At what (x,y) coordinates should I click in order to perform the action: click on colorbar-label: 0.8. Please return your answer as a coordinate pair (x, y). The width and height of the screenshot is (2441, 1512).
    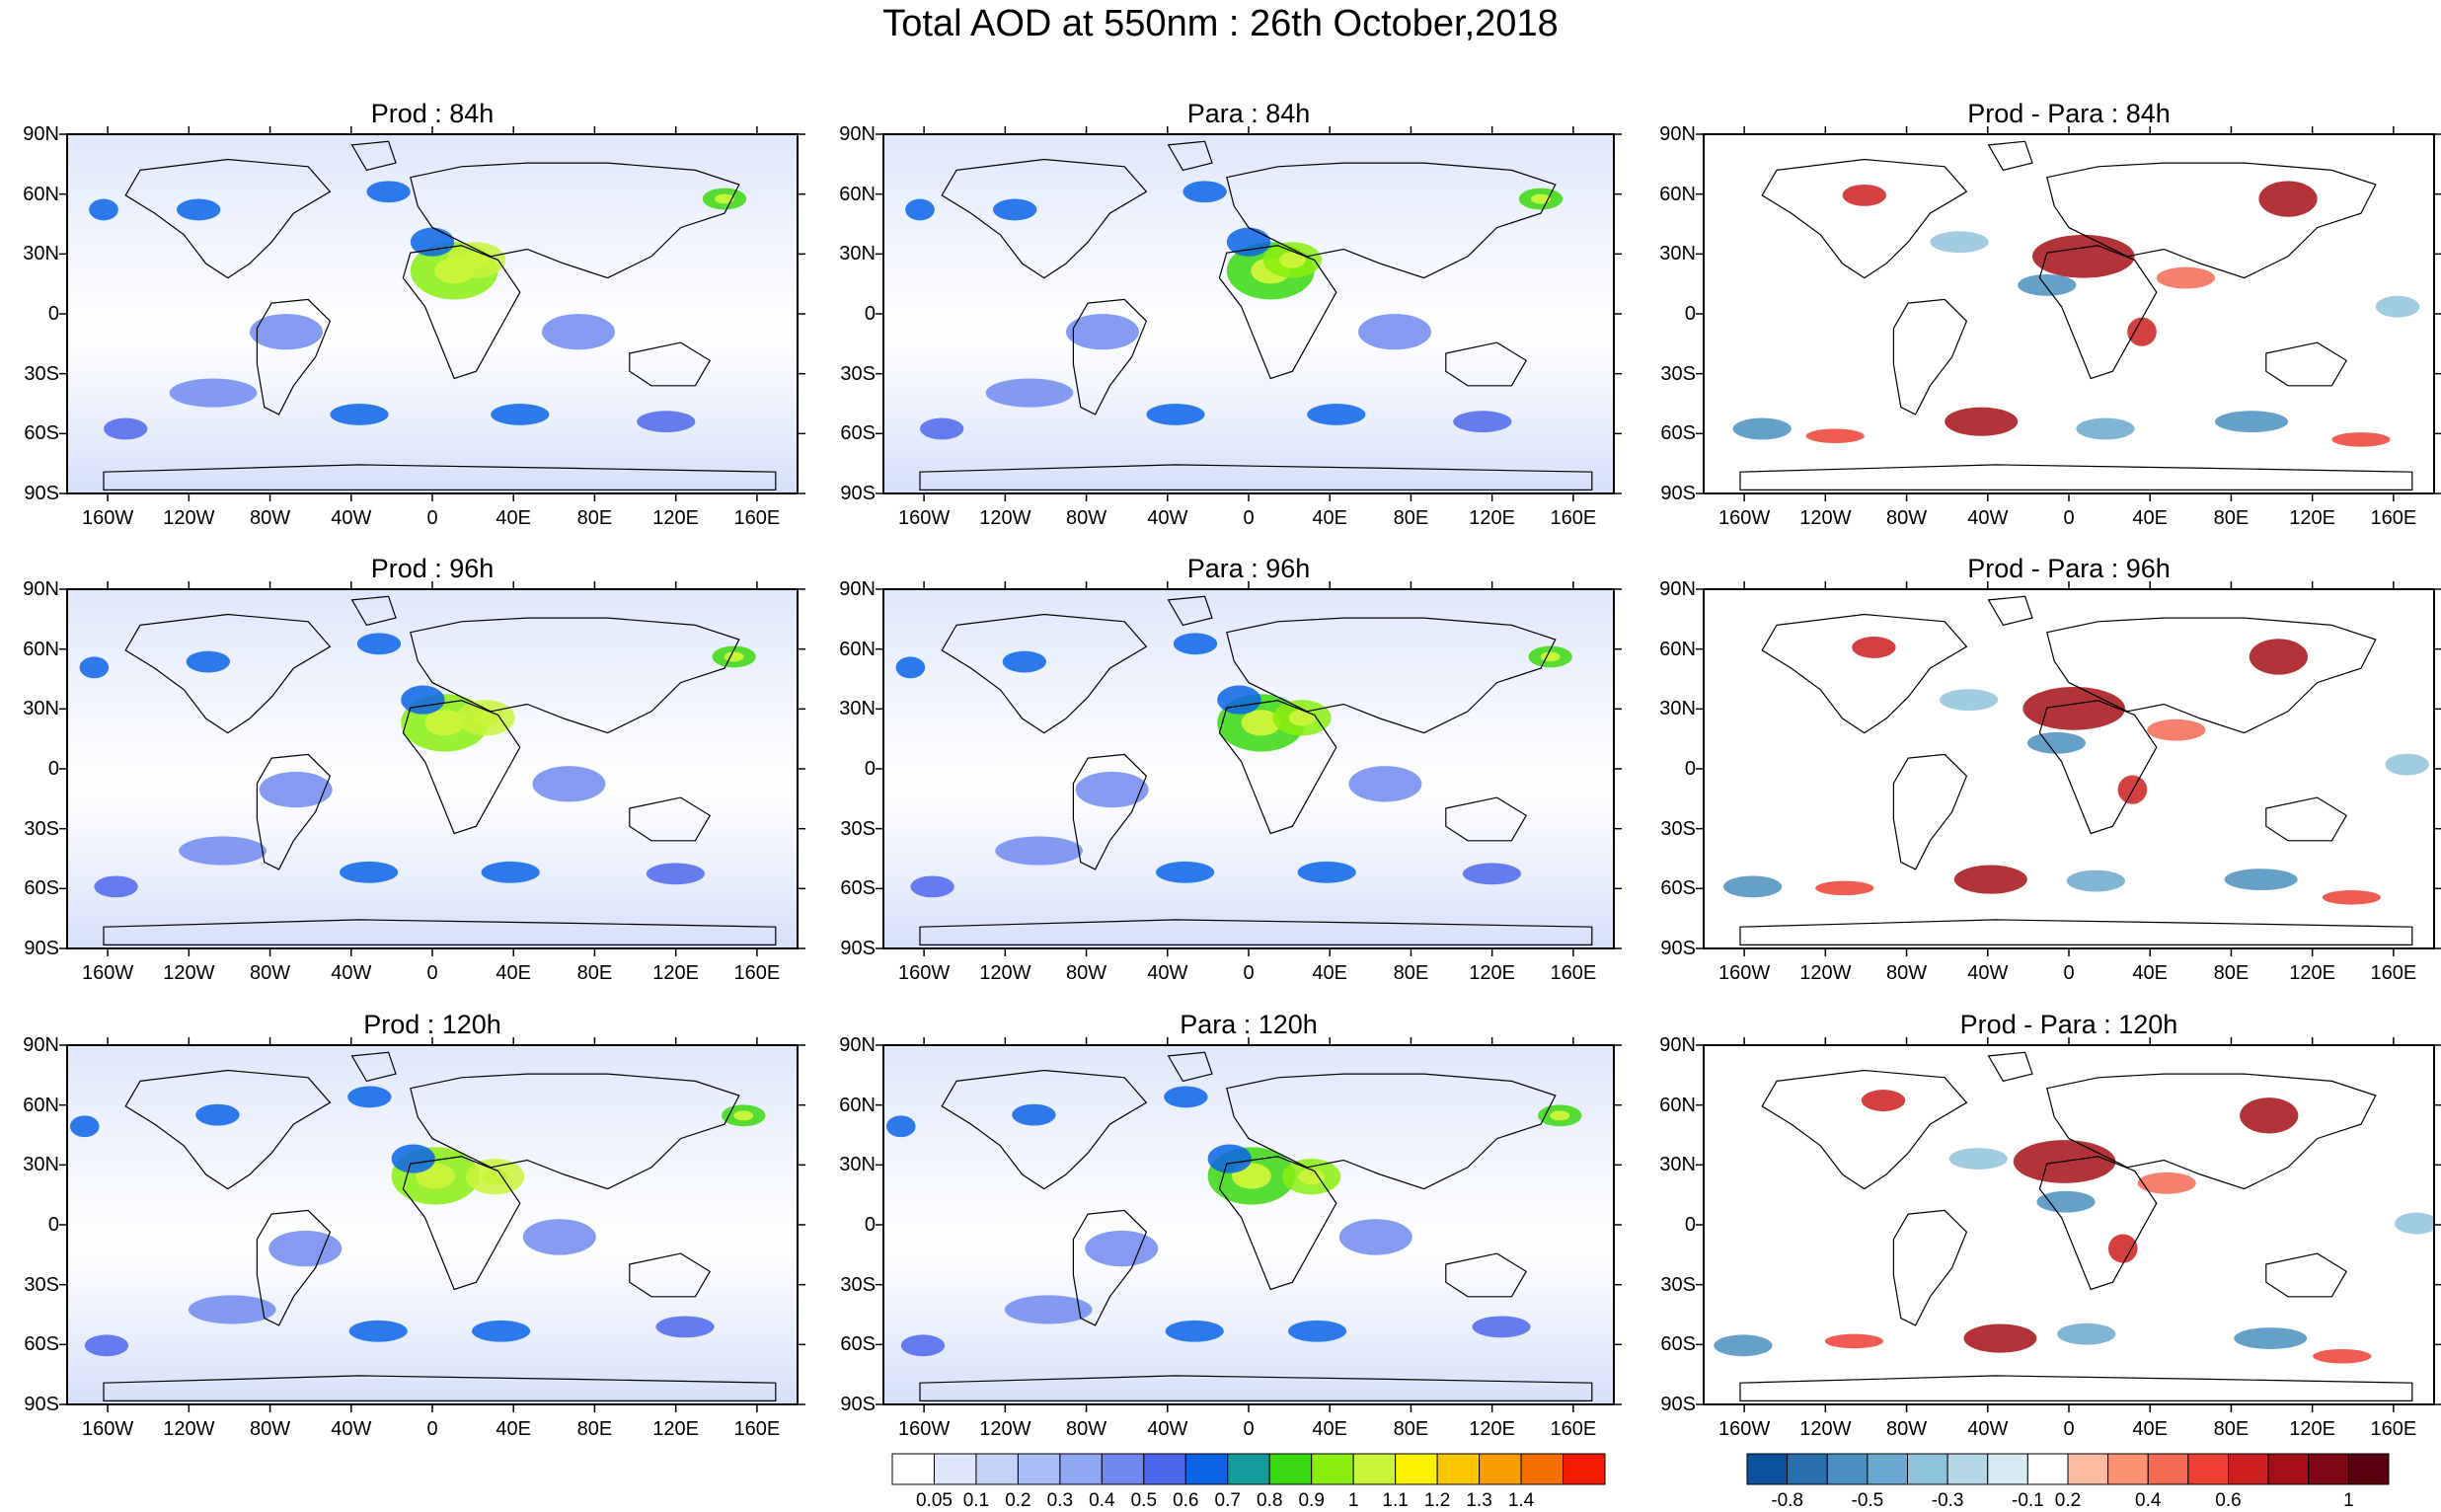
    Looking at the image, I should click on (1270, 1500).